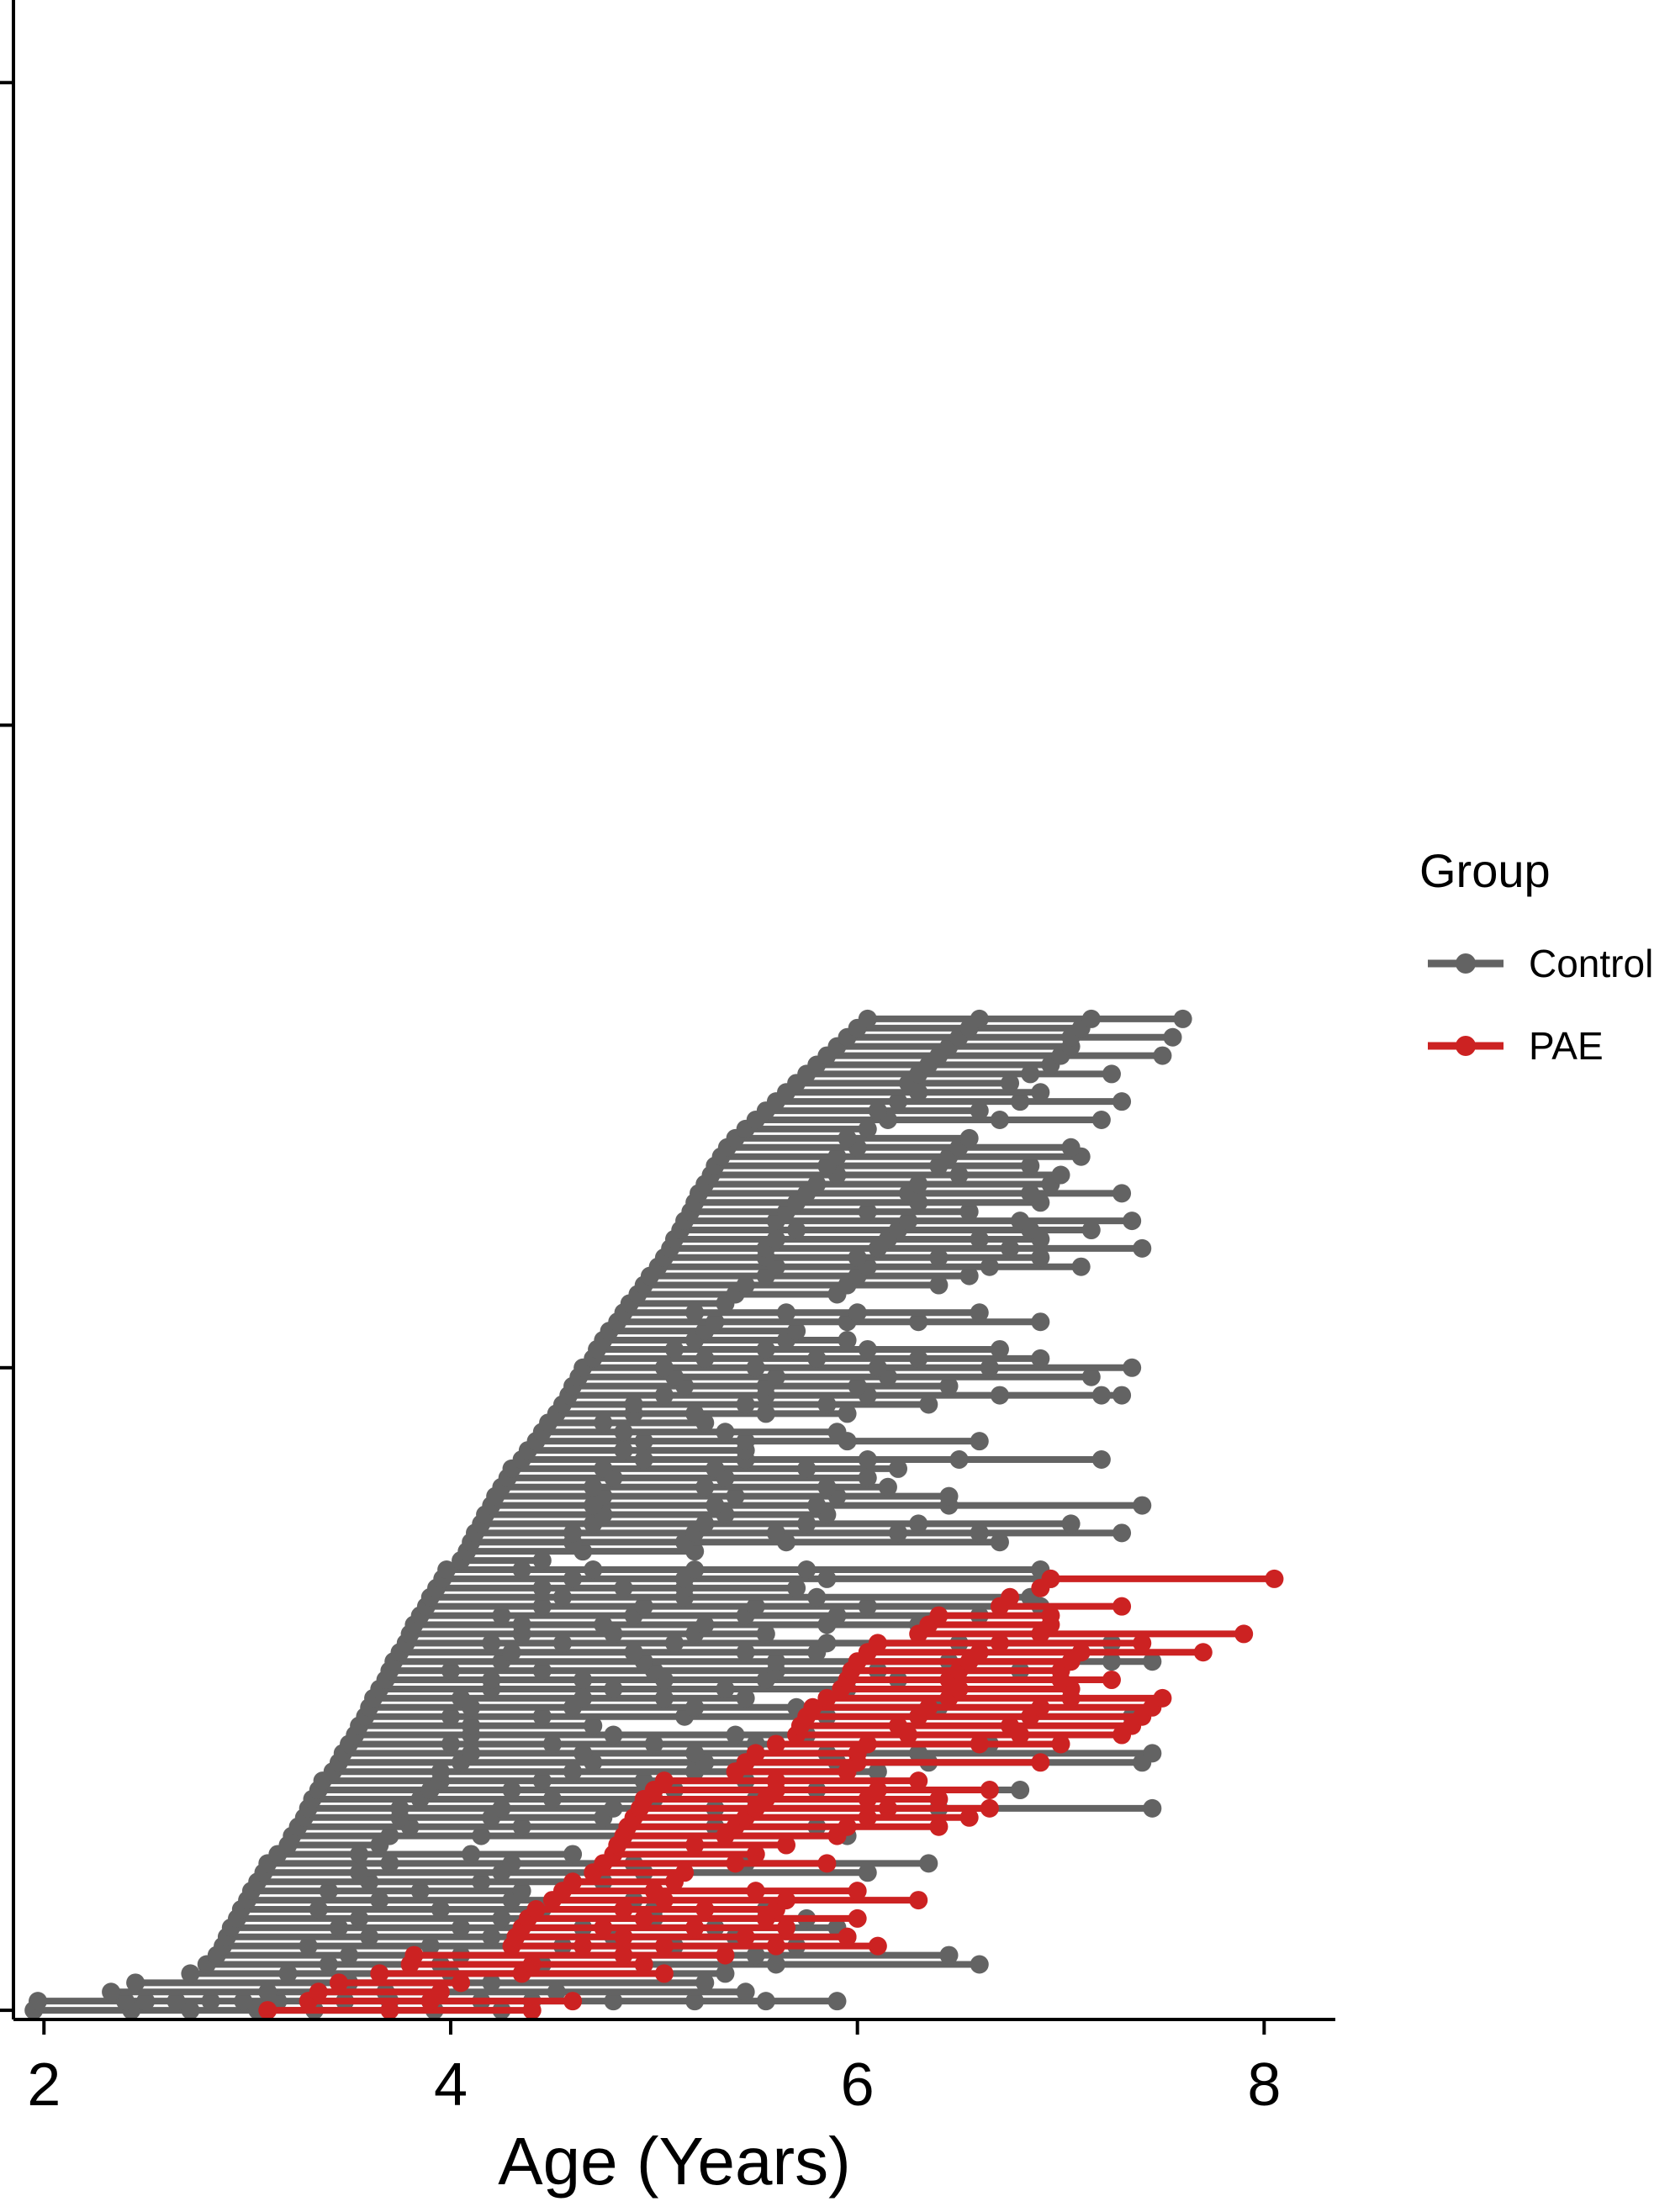 The width and height of the screenshot is (1670, 2212). What do you see at coordinates (1264, 2085) in the screenshot?
I see `x-tick-label: 8` at bounding box center [1264, 2085].